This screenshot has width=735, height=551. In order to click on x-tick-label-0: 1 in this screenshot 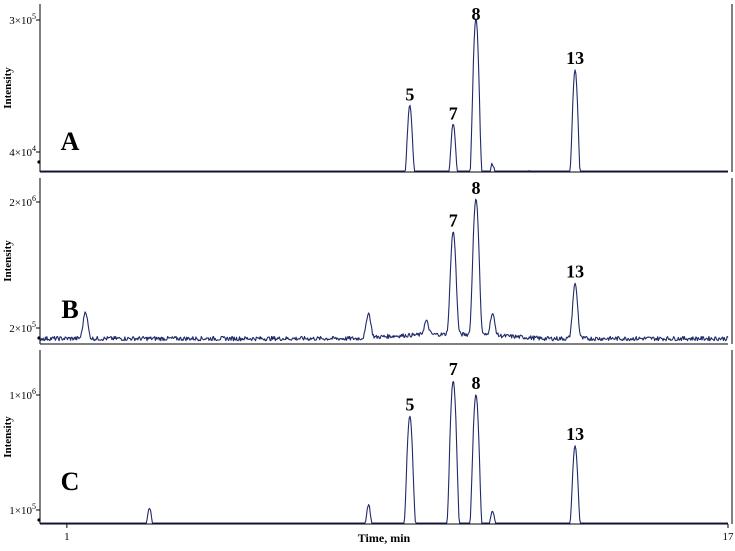, I will do `click(67, 537)`.